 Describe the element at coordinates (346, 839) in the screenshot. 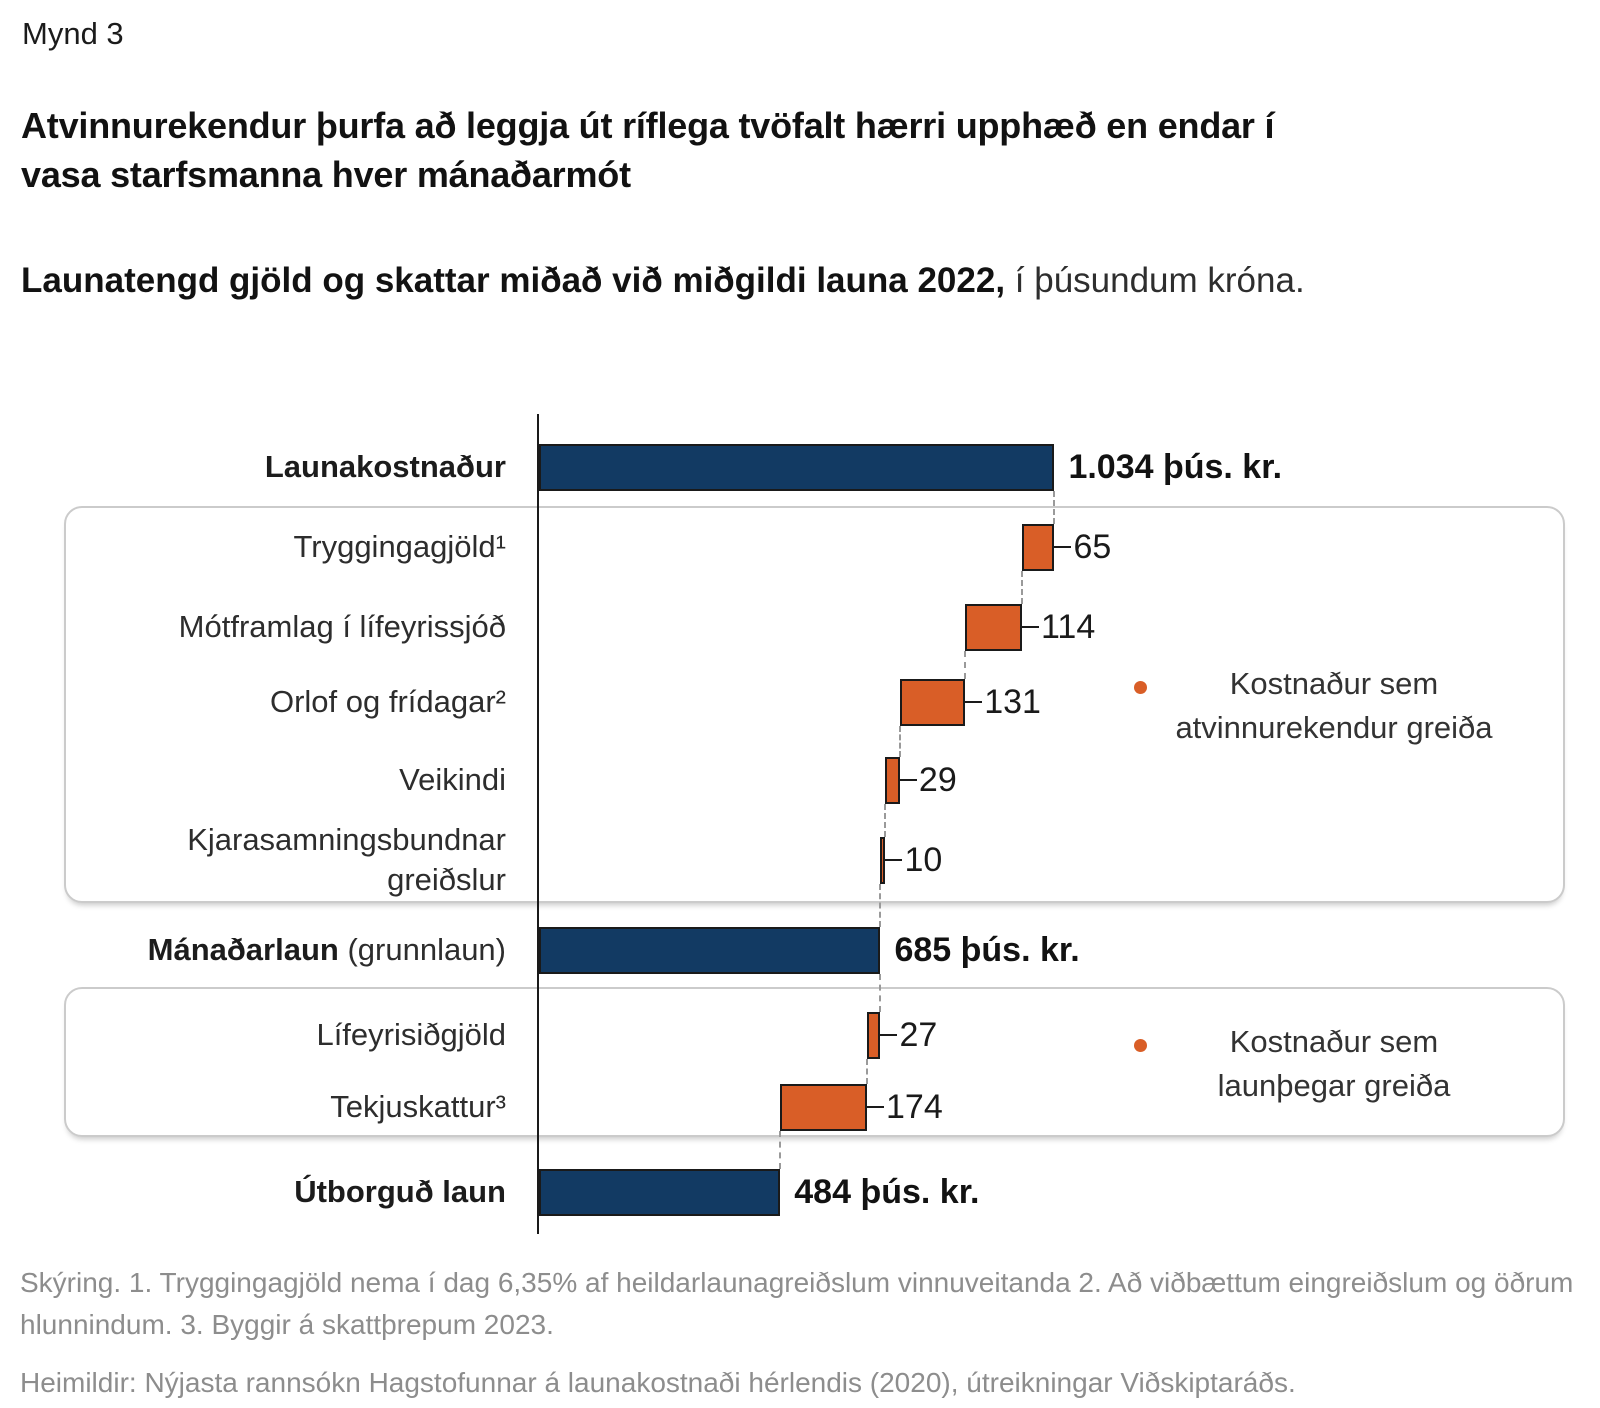

I see `row-label-text: Kjarasamningsbundnar` at that location.